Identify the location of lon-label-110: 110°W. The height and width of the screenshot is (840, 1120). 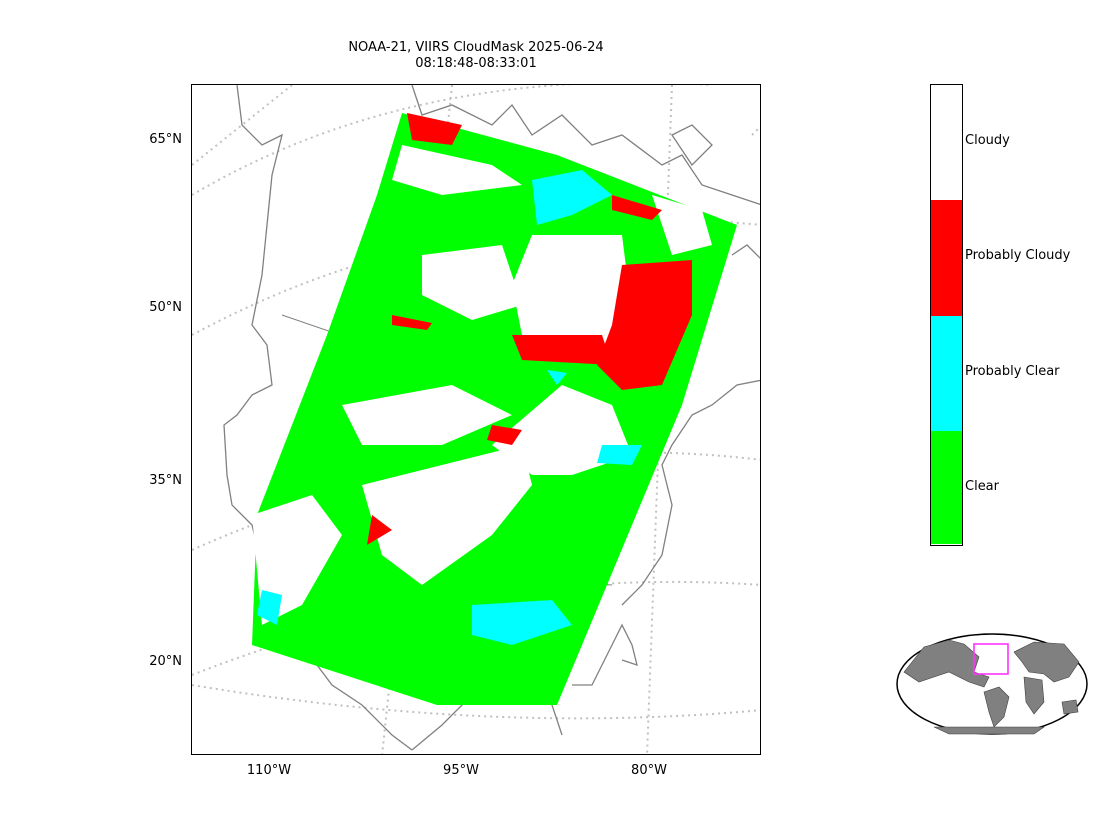
(269, 770).